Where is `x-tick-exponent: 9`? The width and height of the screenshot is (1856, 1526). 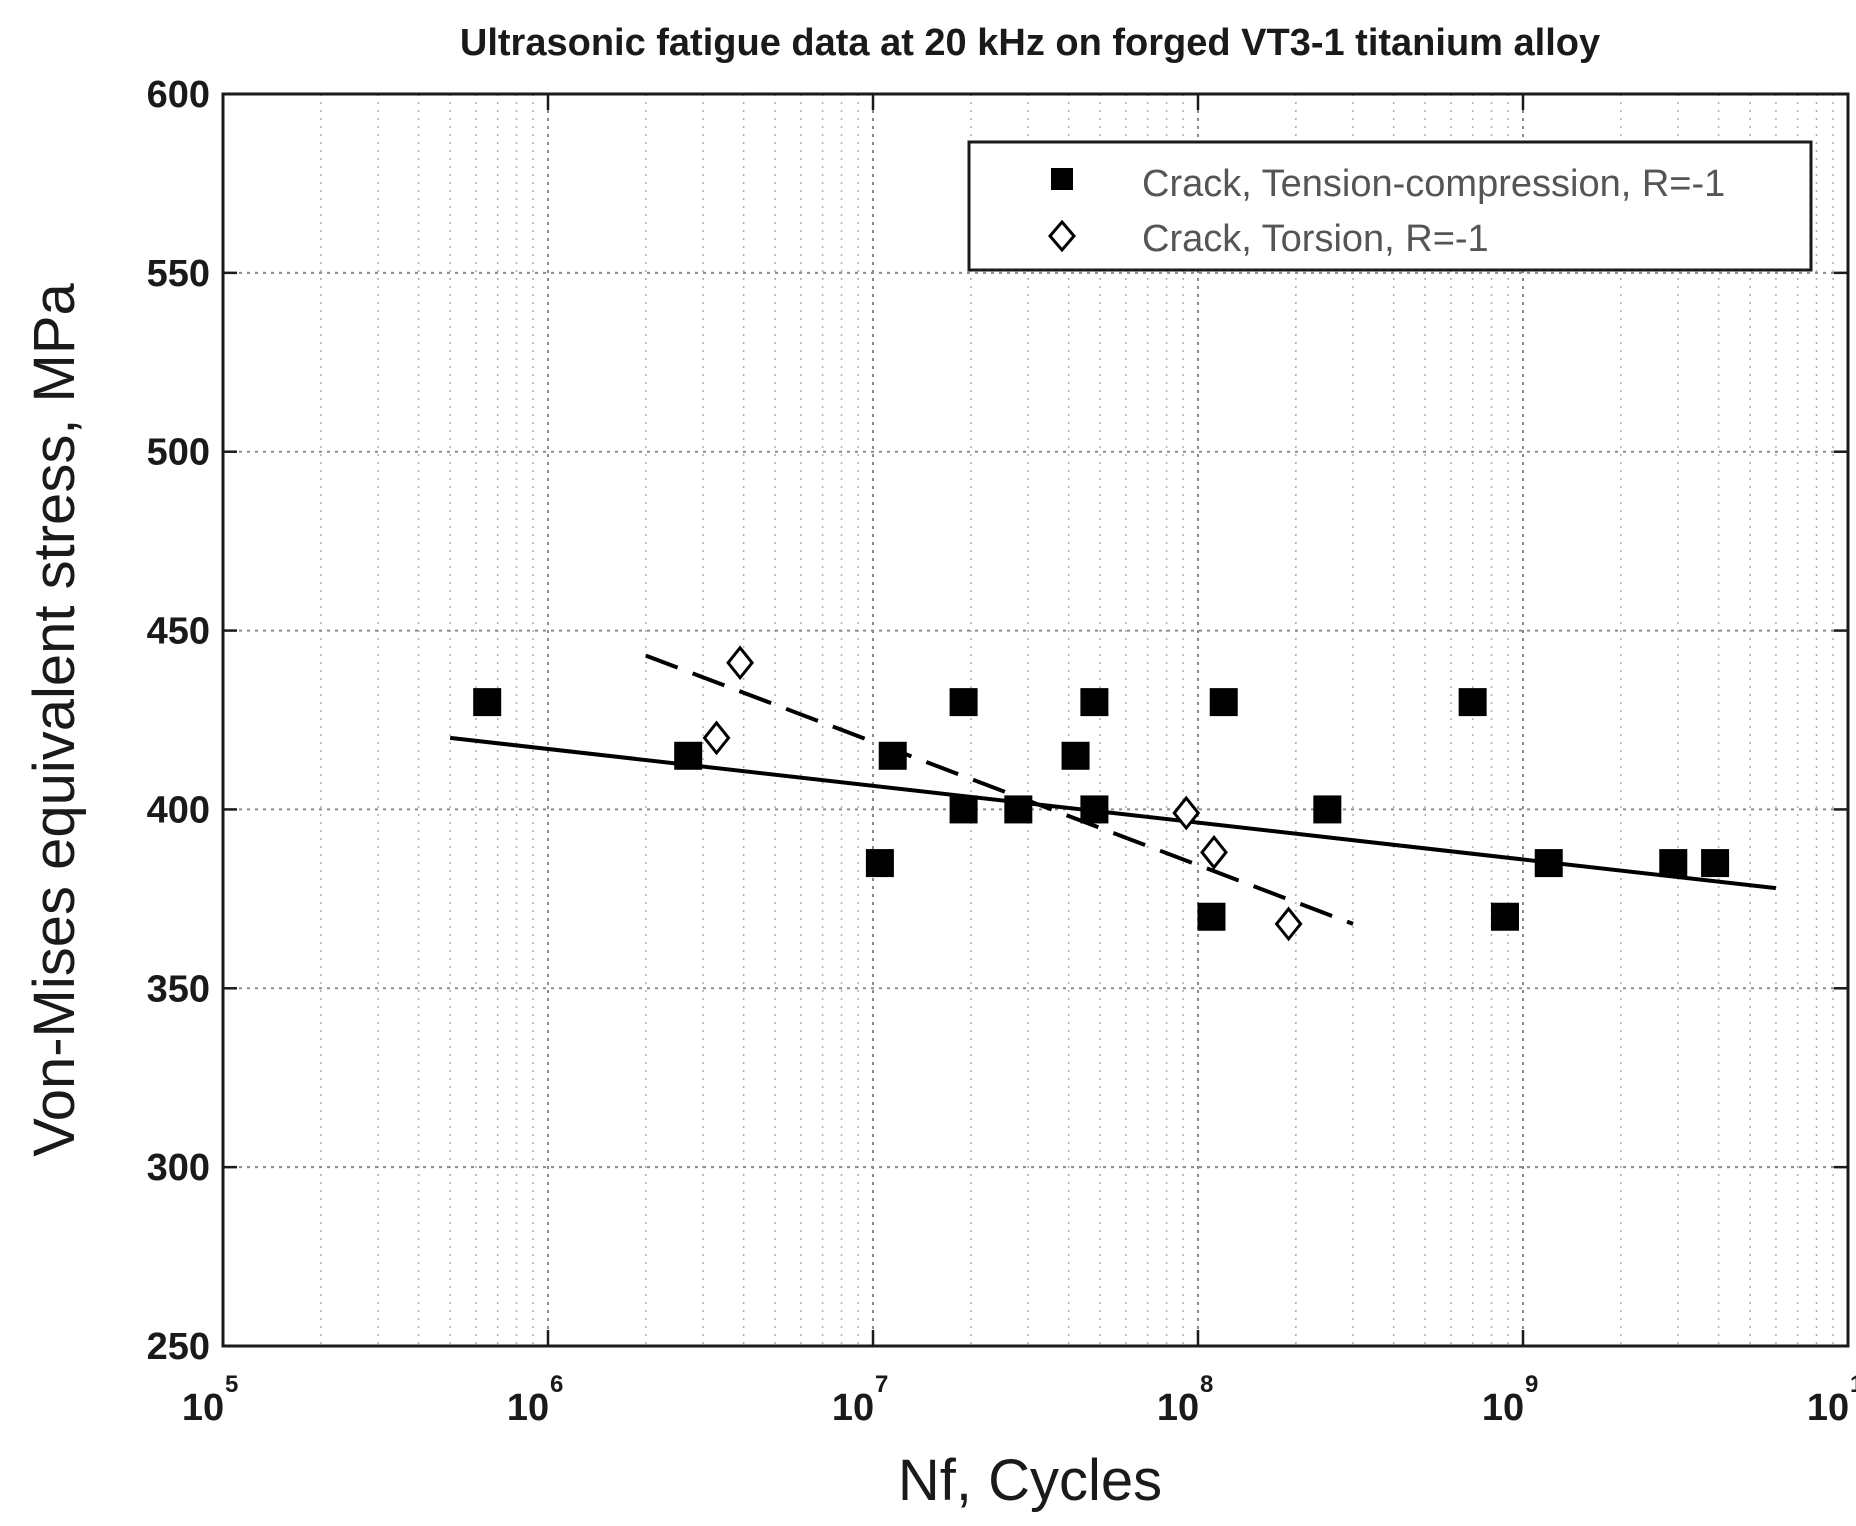
x-tick-exponent: 9 is located at coordinates (1531, 1384).